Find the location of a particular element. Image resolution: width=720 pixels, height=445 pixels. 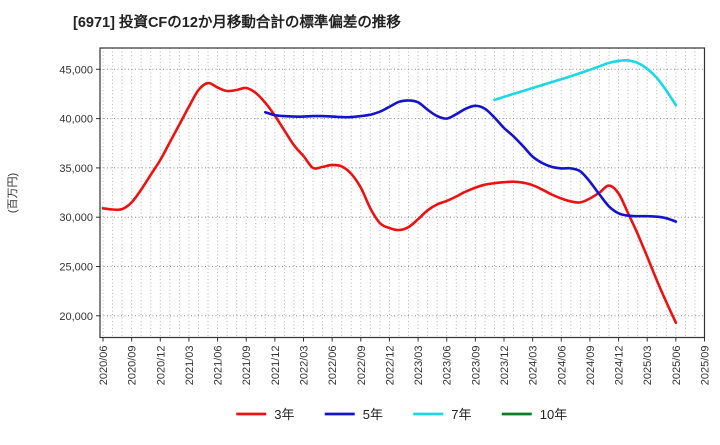

x-tick-label: 2022/03 is located at coordinates (305, 366).